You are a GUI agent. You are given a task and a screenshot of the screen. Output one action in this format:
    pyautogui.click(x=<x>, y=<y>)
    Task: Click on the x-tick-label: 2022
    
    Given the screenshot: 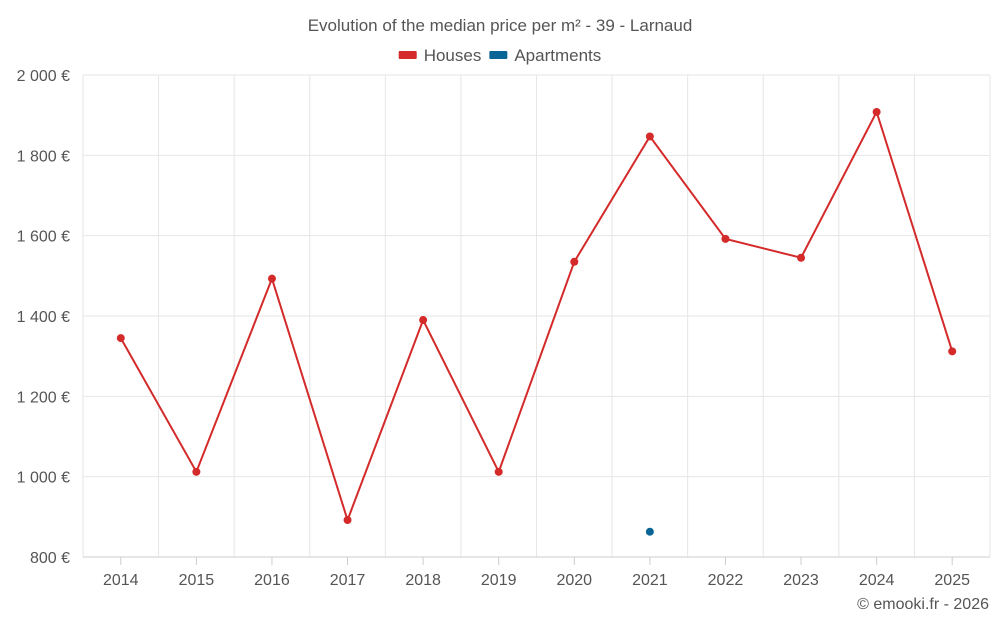 What is the action you would take?
    pyautogui.click(x=726, y=580)
    